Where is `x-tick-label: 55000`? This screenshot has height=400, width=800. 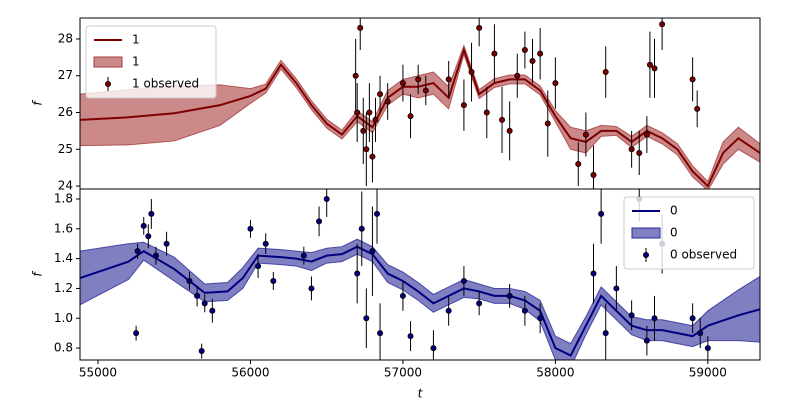 x-tick-label: 55000 is located at coordinates (98, 373).